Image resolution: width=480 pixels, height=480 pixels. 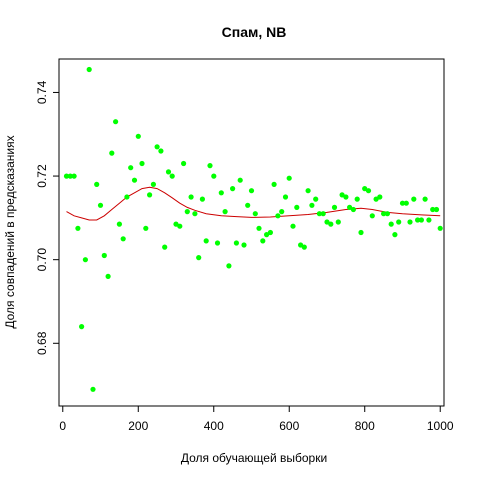 I want to click on smooth-curve, so click(x=253, y=203).